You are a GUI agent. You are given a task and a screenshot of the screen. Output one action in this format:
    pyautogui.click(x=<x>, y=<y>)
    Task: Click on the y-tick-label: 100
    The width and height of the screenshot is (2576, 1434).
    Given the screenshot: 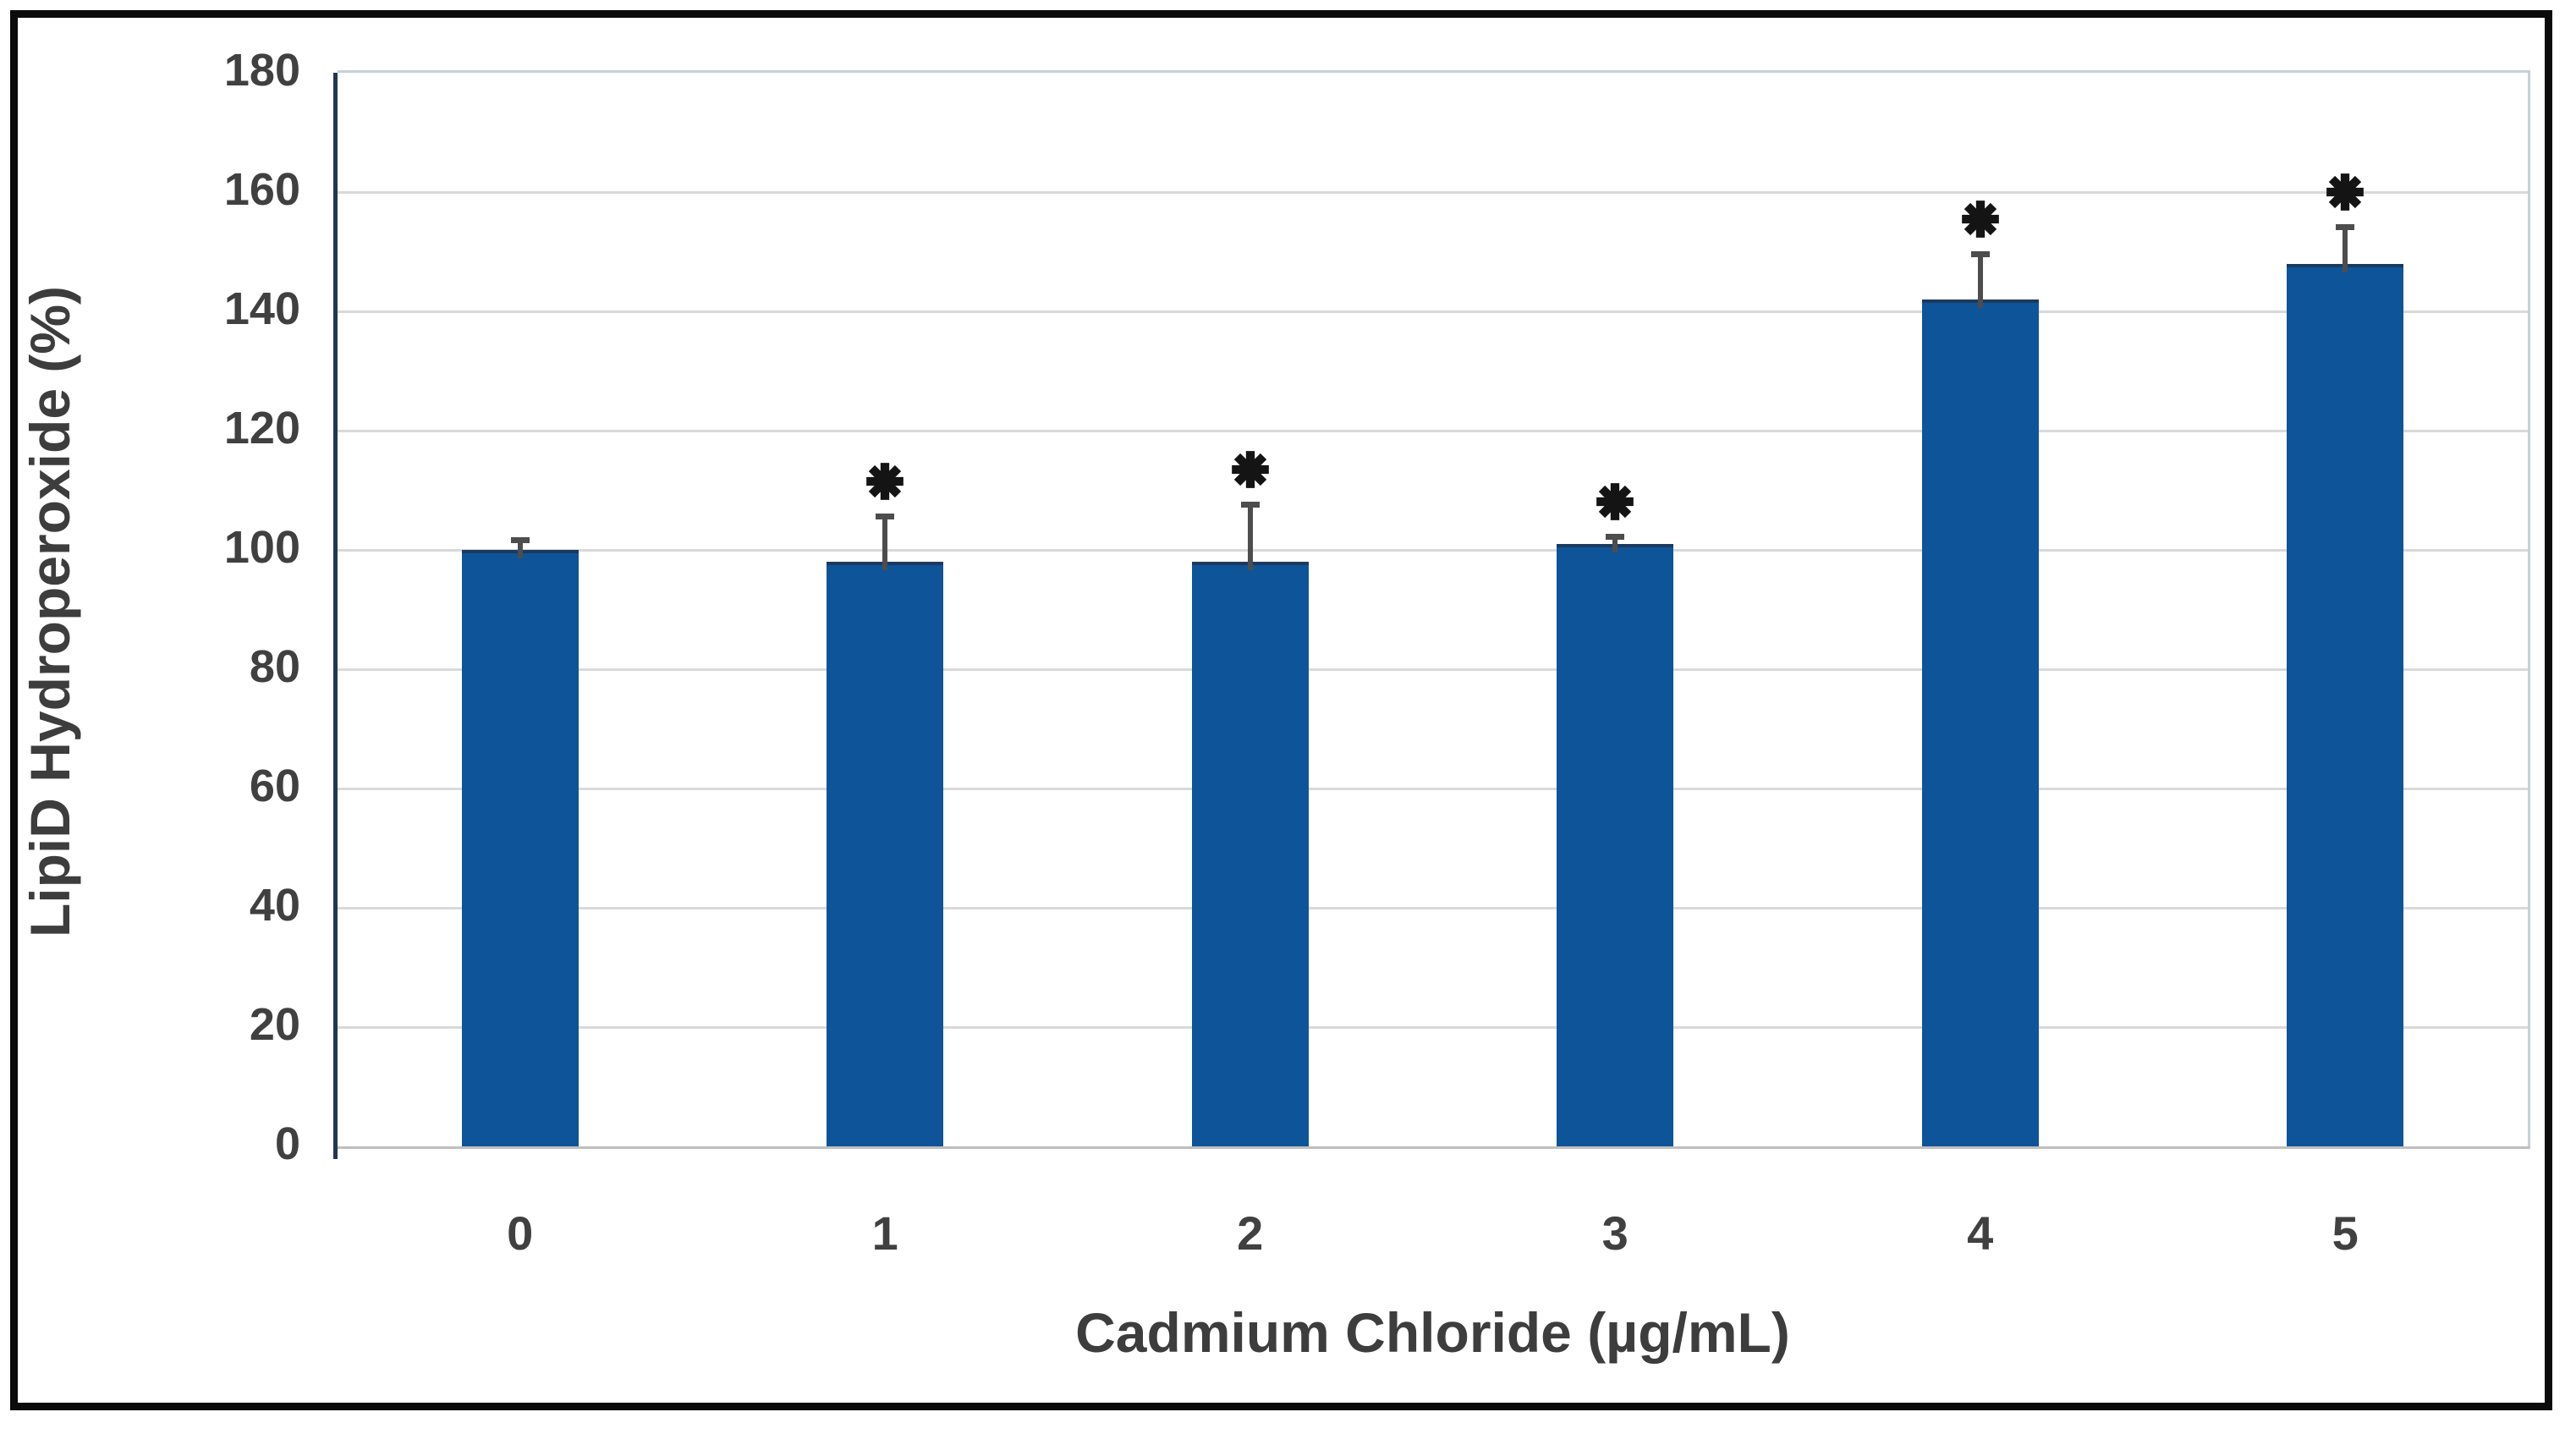 What is the action you would take?
    pyautogui.click(x=261, y=547)
    